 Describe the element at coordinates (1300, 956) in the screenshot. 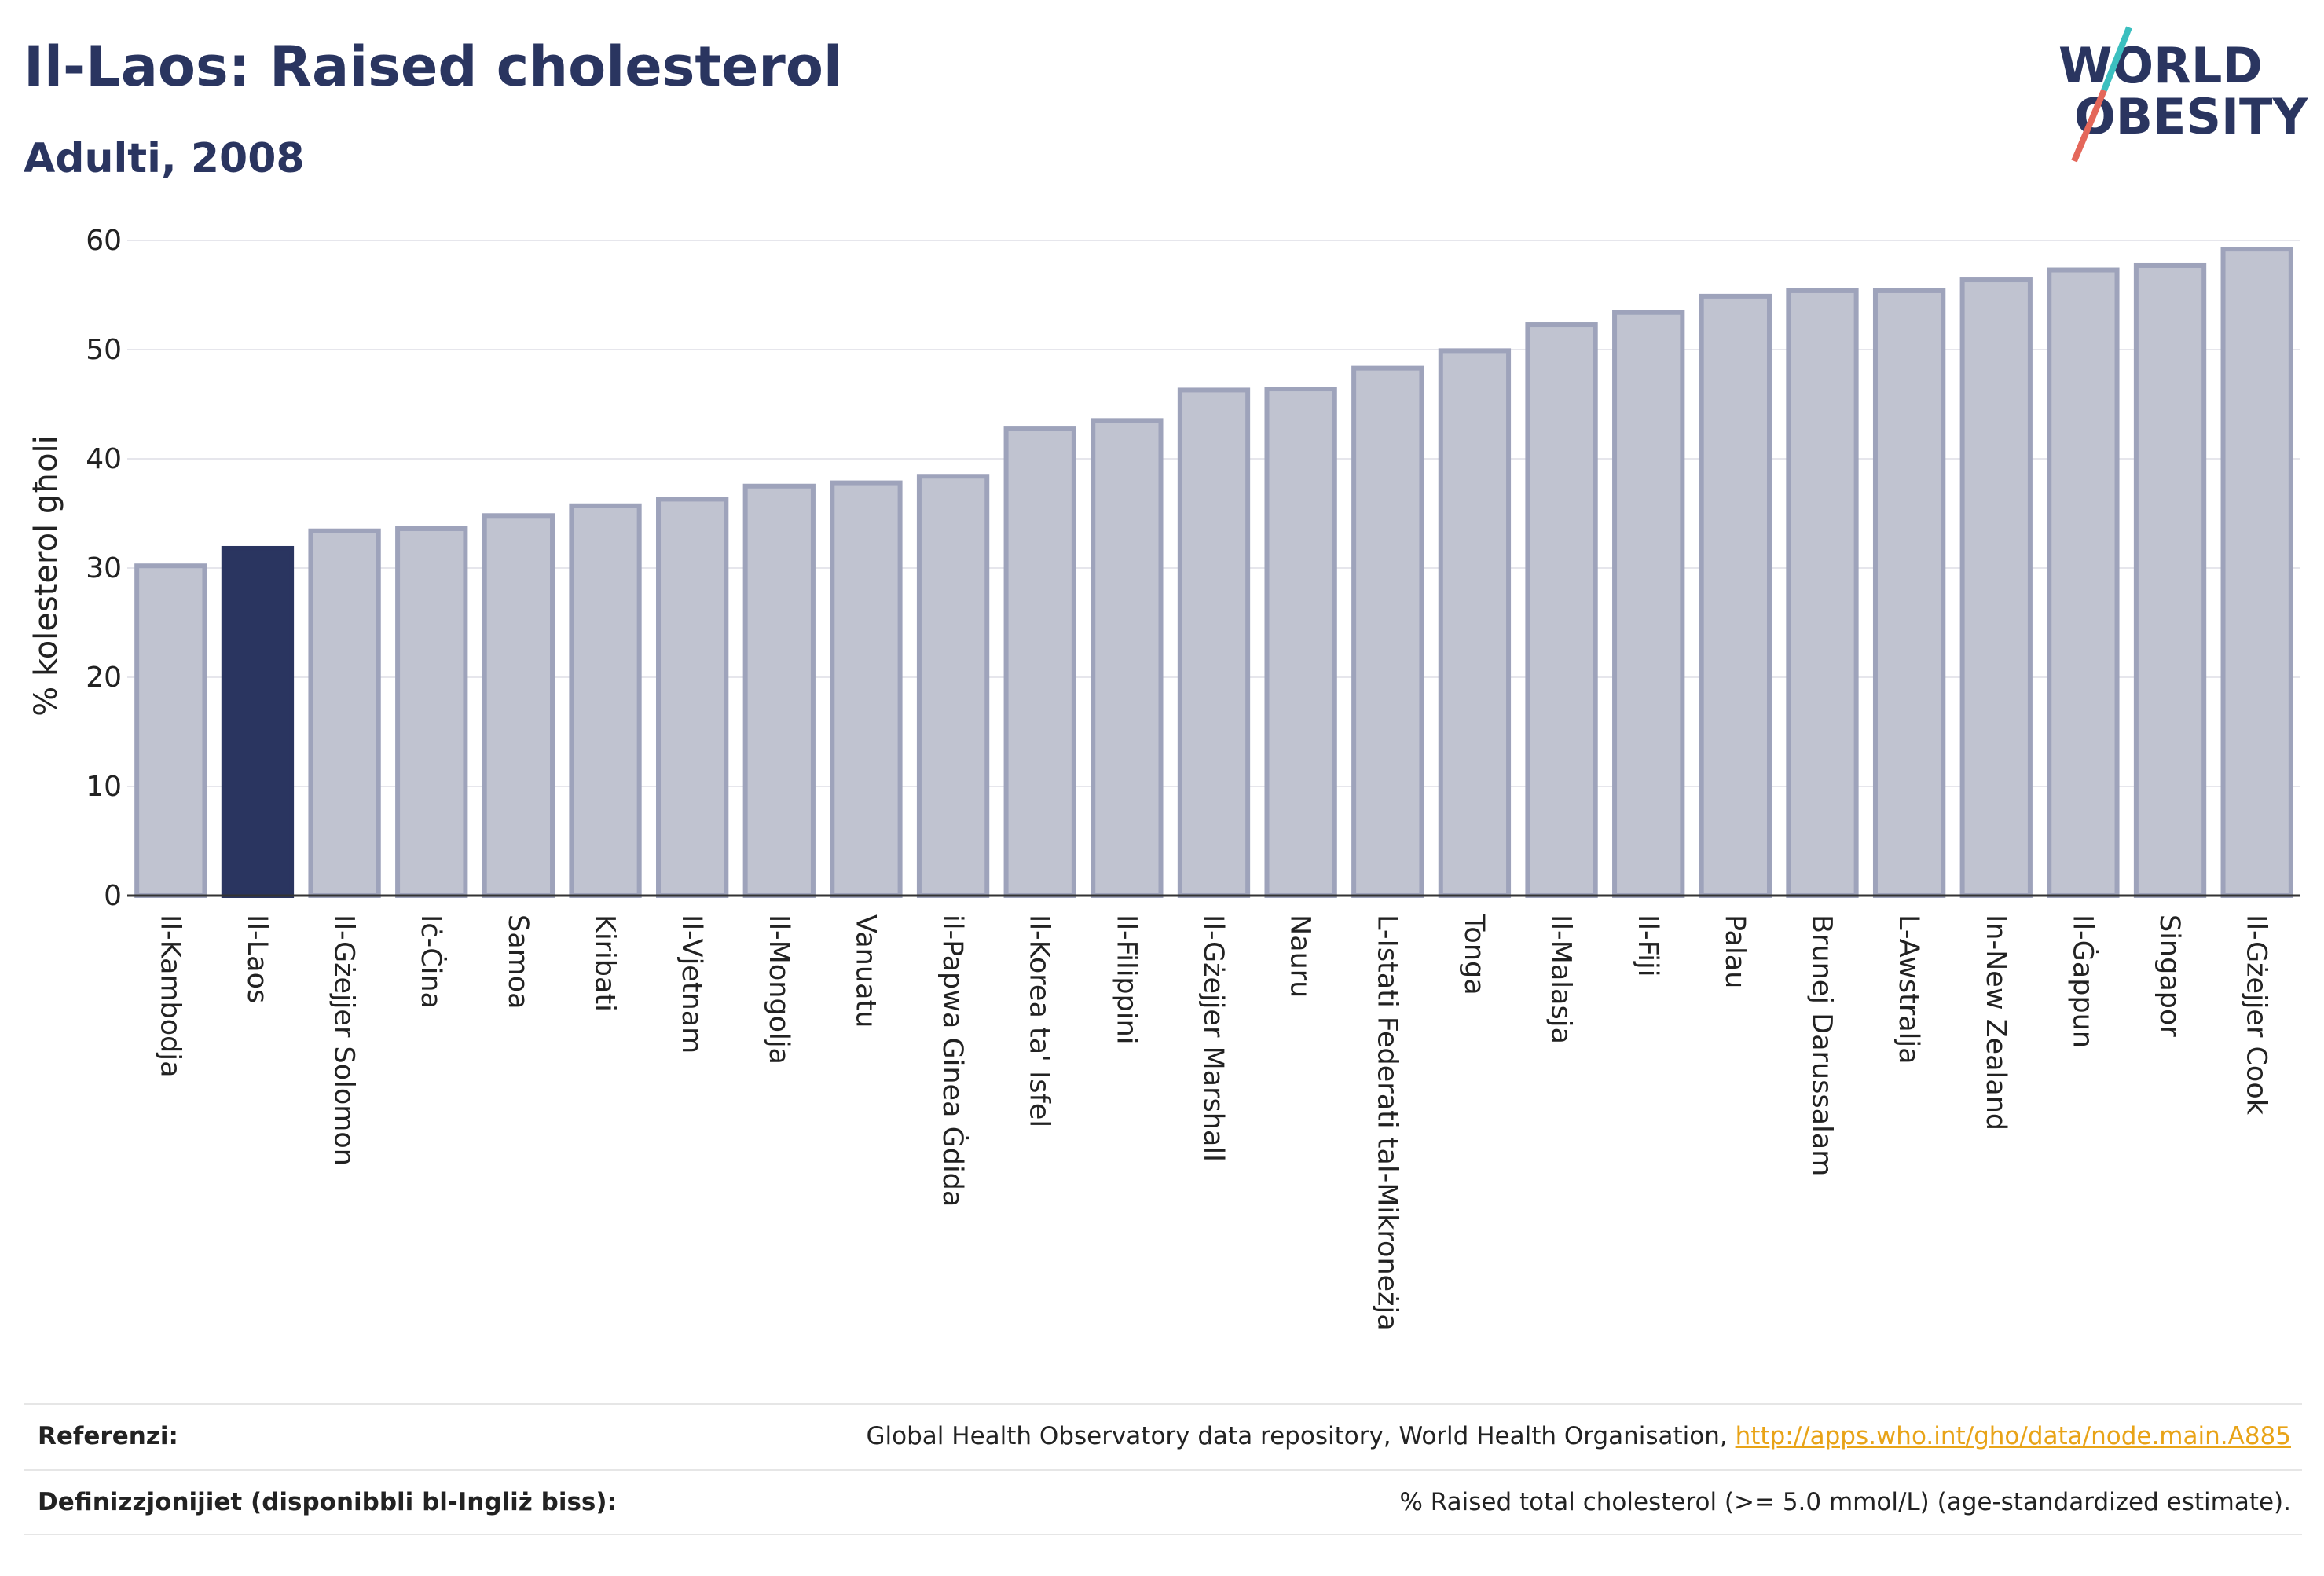

I see `x-tick-label: Nauru` at that location.